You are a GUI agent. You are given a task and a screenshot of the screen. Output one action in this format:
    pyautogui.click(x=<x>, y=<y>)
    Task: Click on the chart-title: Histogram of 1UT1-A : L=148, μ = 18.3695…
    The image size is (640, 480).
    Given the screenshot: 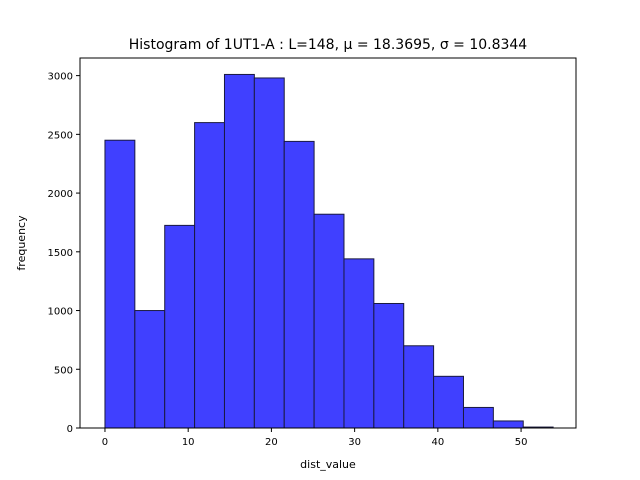 What is the action you would take?
    pyautogui.click(x=328, y=45)
    